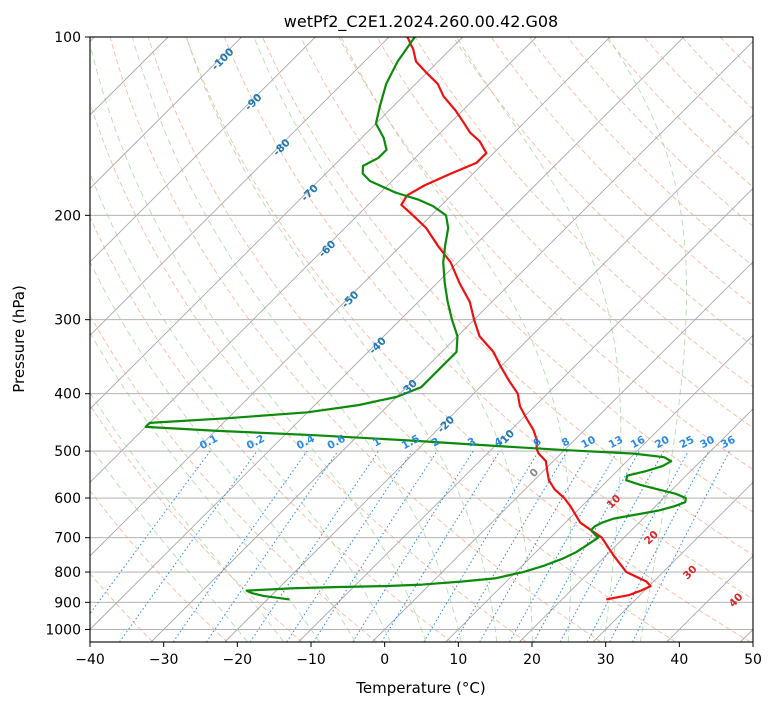 The height and width of the screenshot is (708, 775). I want to click on y-tick-label: 200, so click(67, 216).